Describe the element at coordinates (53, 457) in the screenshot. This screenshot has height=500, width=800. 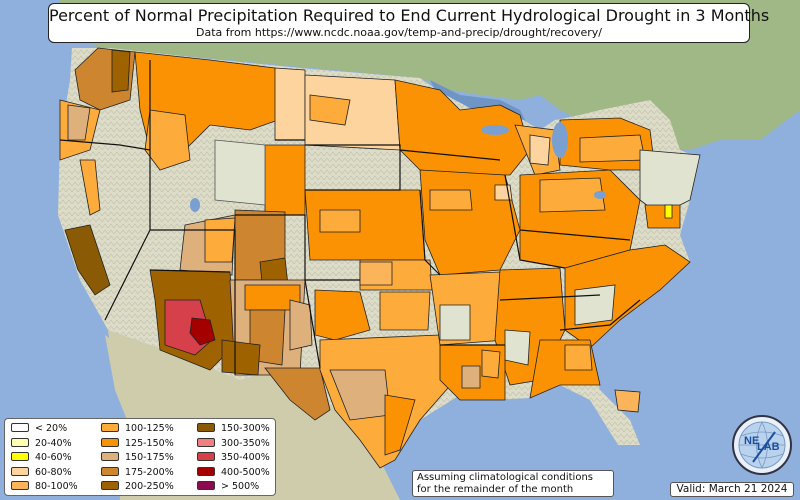
I see `legend-label: 40-60%` at that location.